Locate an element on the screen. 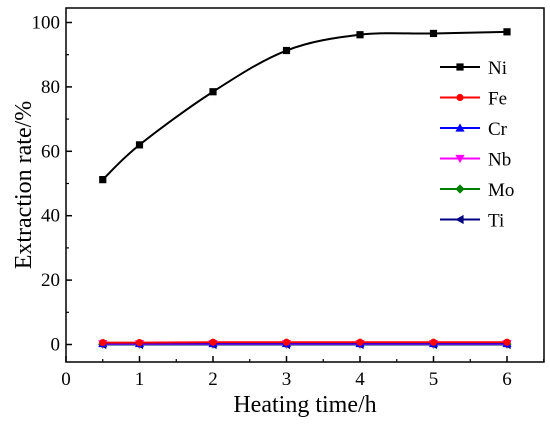 The height and width of the screenshot is (430, 550). legend-label-fe: Fe is located at coordinates (497, 99).